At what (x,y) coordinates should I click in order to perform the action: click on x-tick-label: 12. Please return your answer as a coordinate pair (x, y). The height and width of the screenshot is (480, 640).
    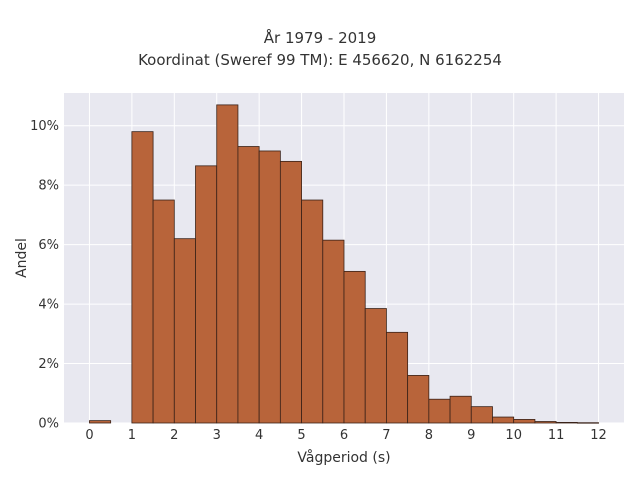
    Looking at the image, I should click on (598, 435).